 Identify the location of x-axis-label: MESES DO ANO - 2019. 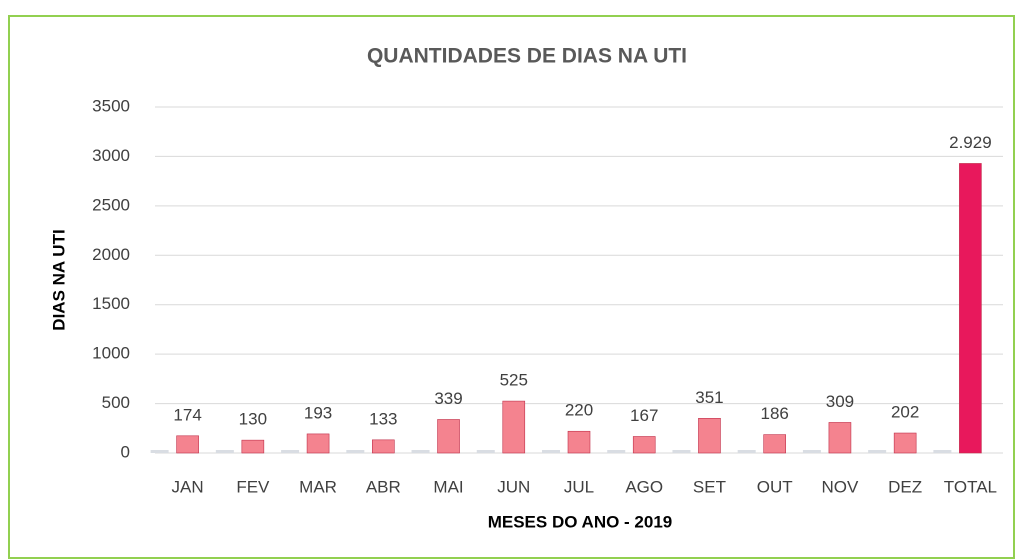
(580, 521).